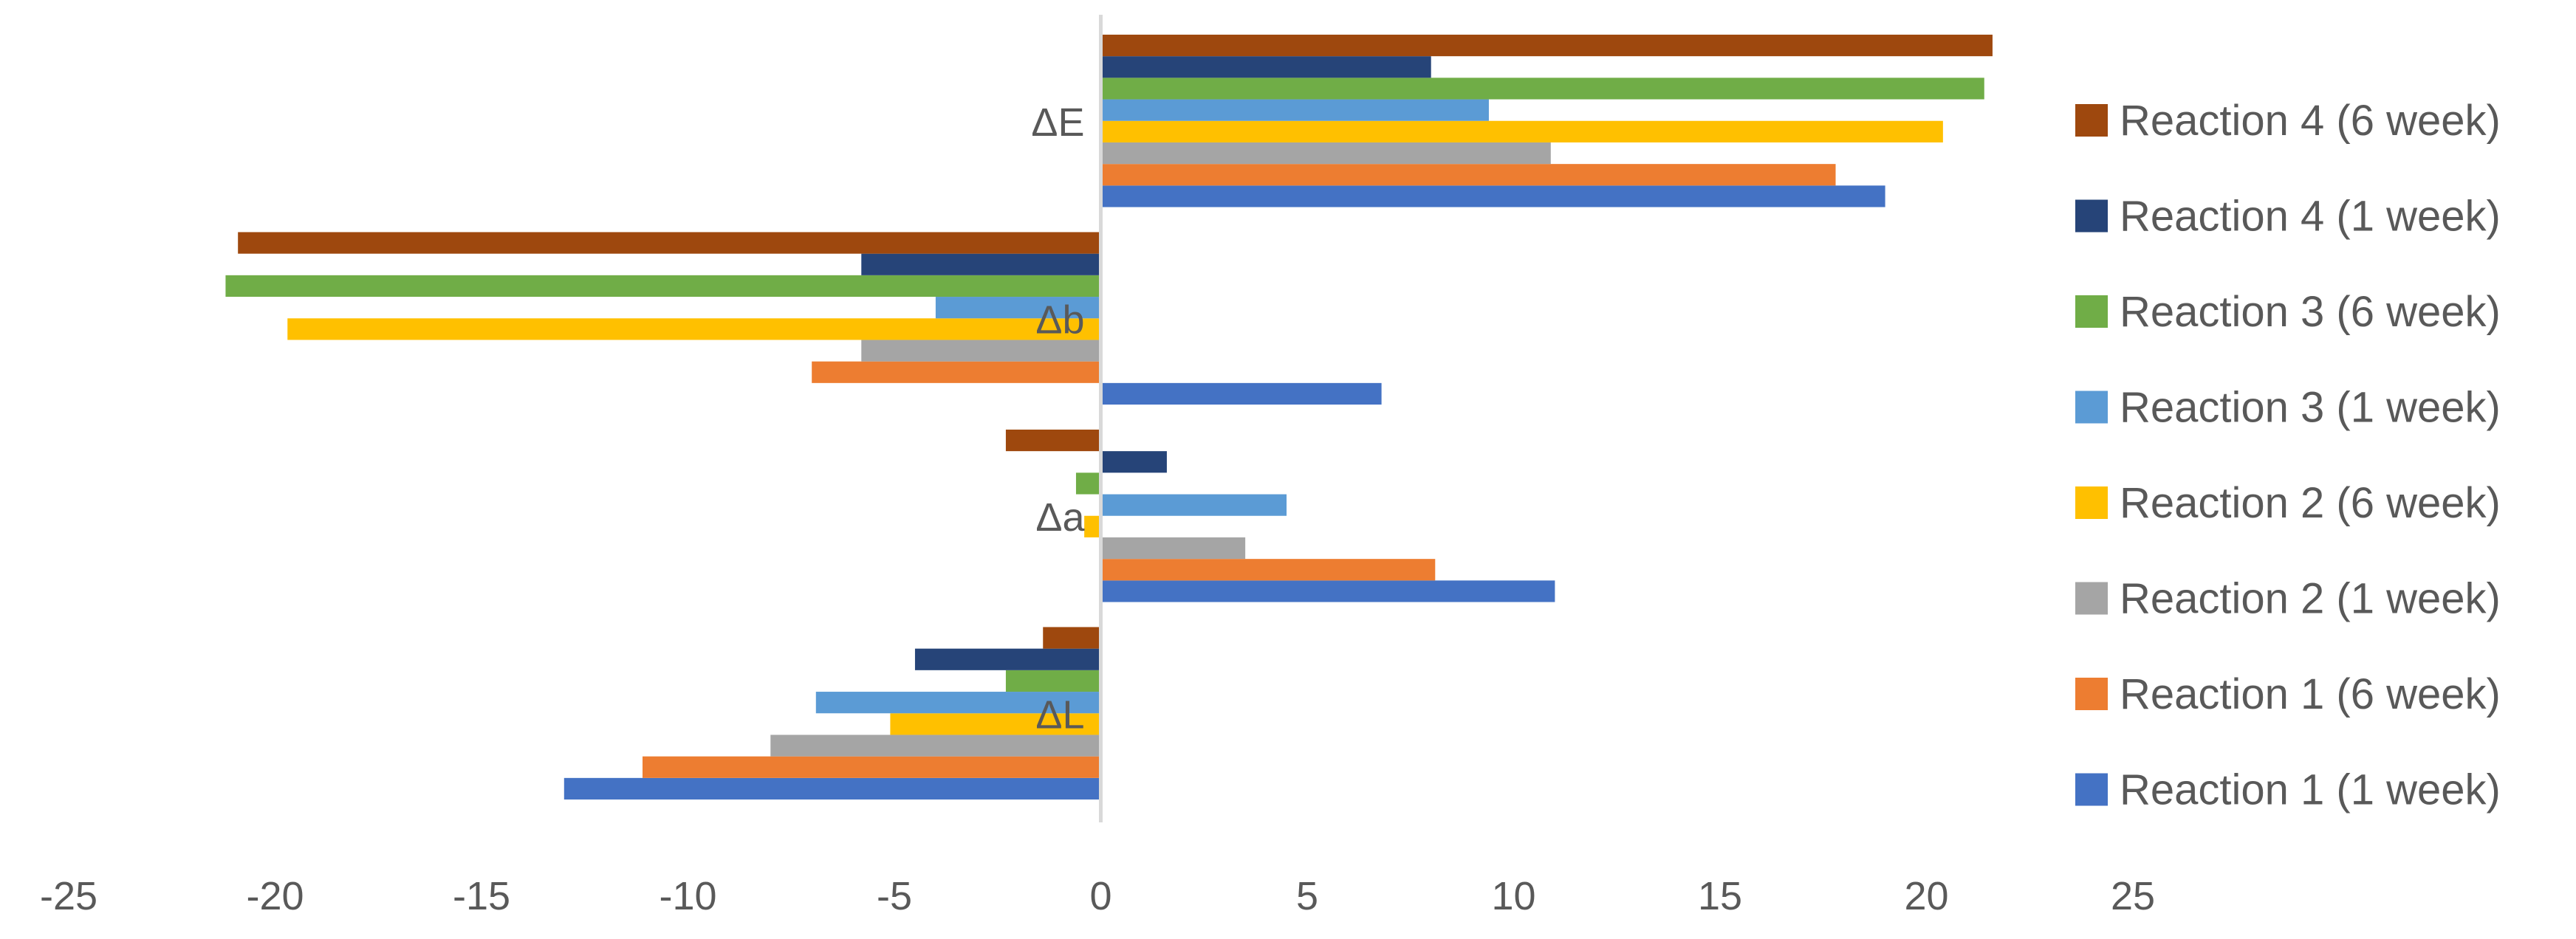 This screenshot has height=939, width=2576. I want to click on bar-ΔL-series-8, so click(1072, 638).